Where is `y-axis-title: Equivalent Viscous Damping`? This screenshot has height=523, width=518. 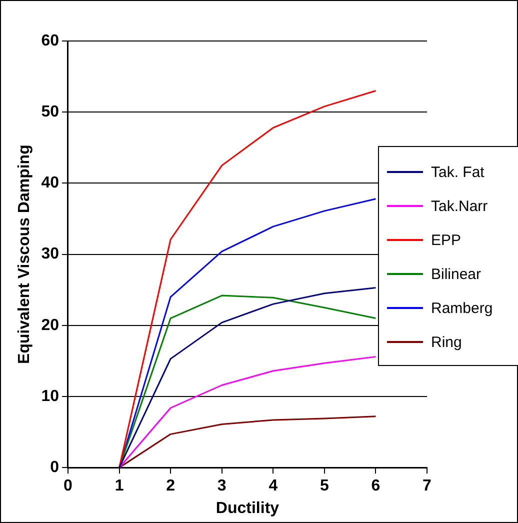 y-axis-title: Equivalent Viscous Damping is located at coordinates (25, 254).